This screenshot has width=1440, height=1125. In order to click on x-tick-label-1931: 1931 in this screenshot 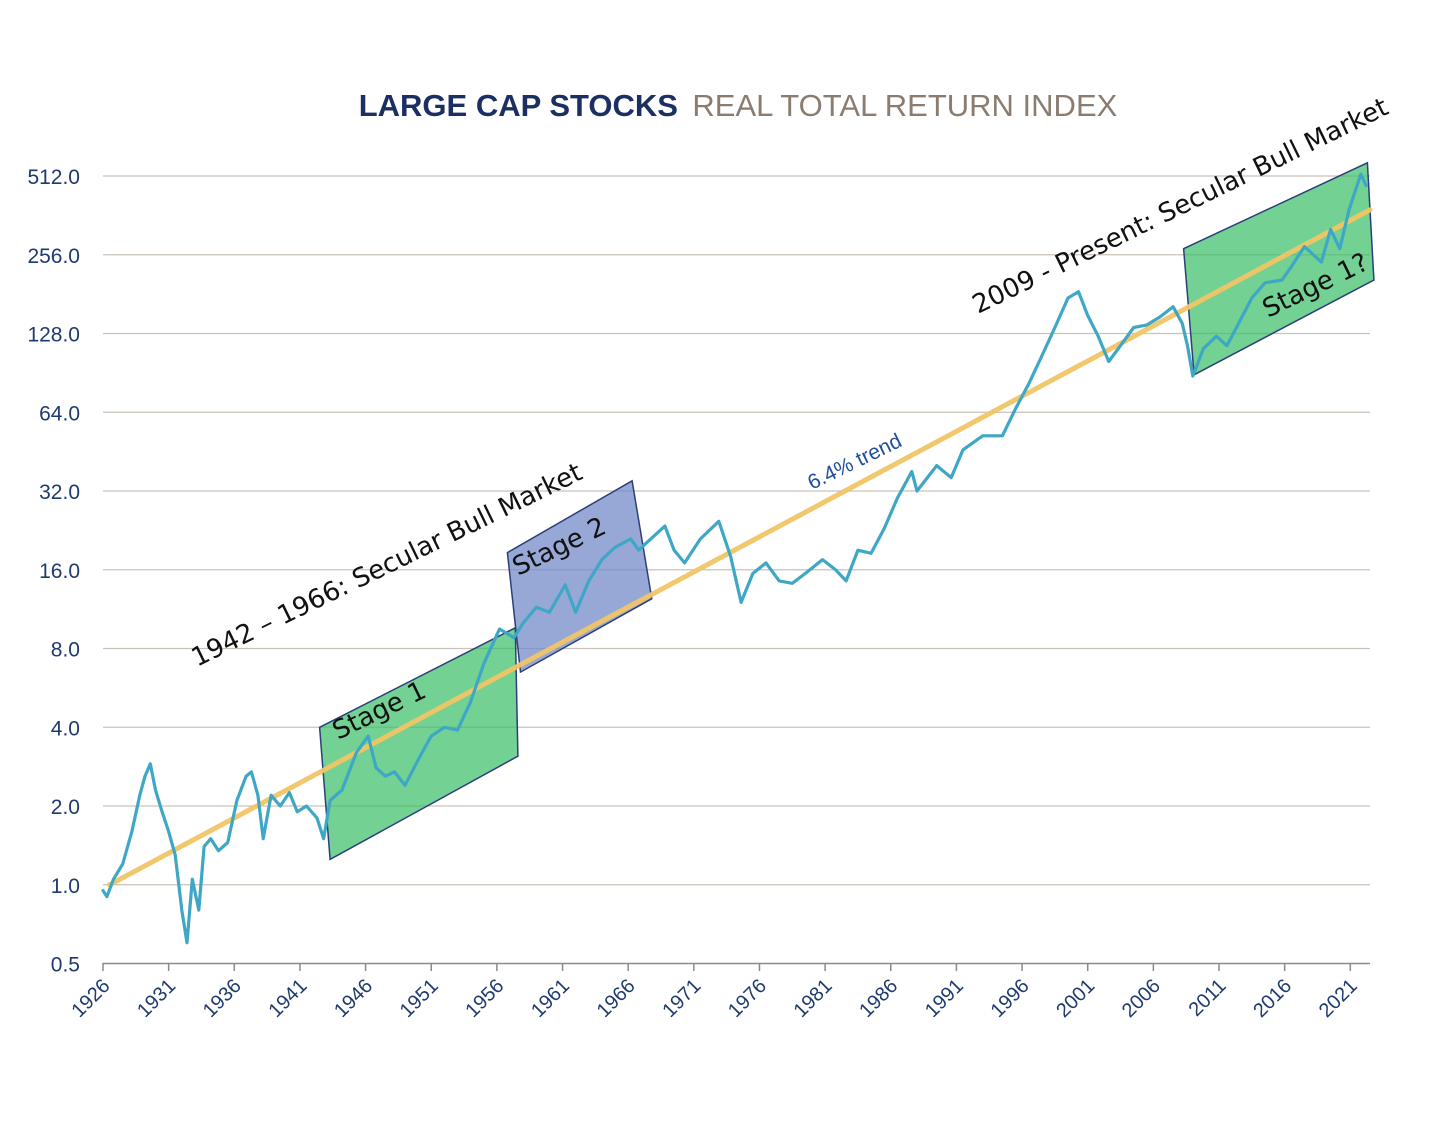, I will do `click(156, 998)`.